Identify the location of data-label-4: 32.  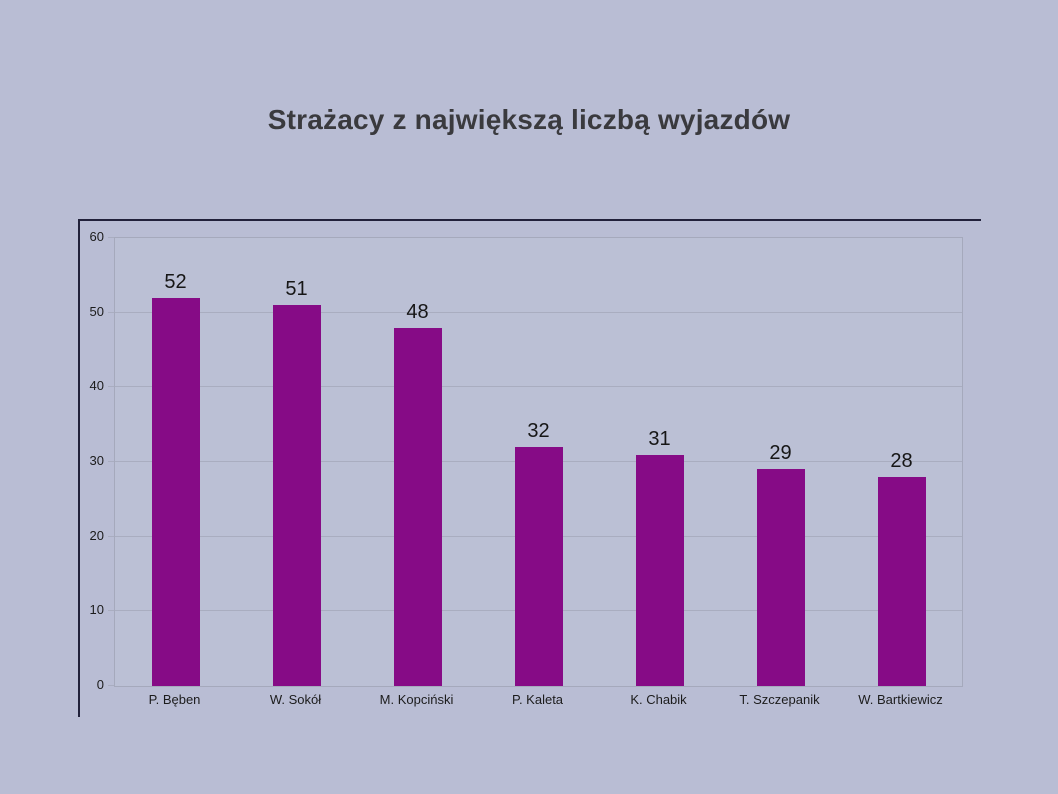
(538, 431).